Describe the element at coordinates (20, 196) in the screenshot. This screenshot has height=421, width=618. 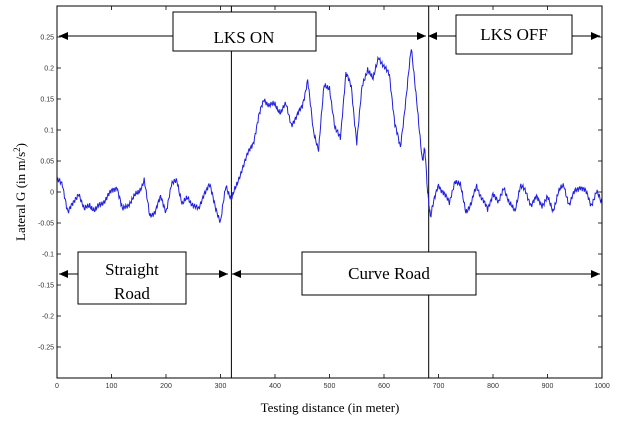
I see `y-axis-label-main: Lateral G (in m/s` at that location.